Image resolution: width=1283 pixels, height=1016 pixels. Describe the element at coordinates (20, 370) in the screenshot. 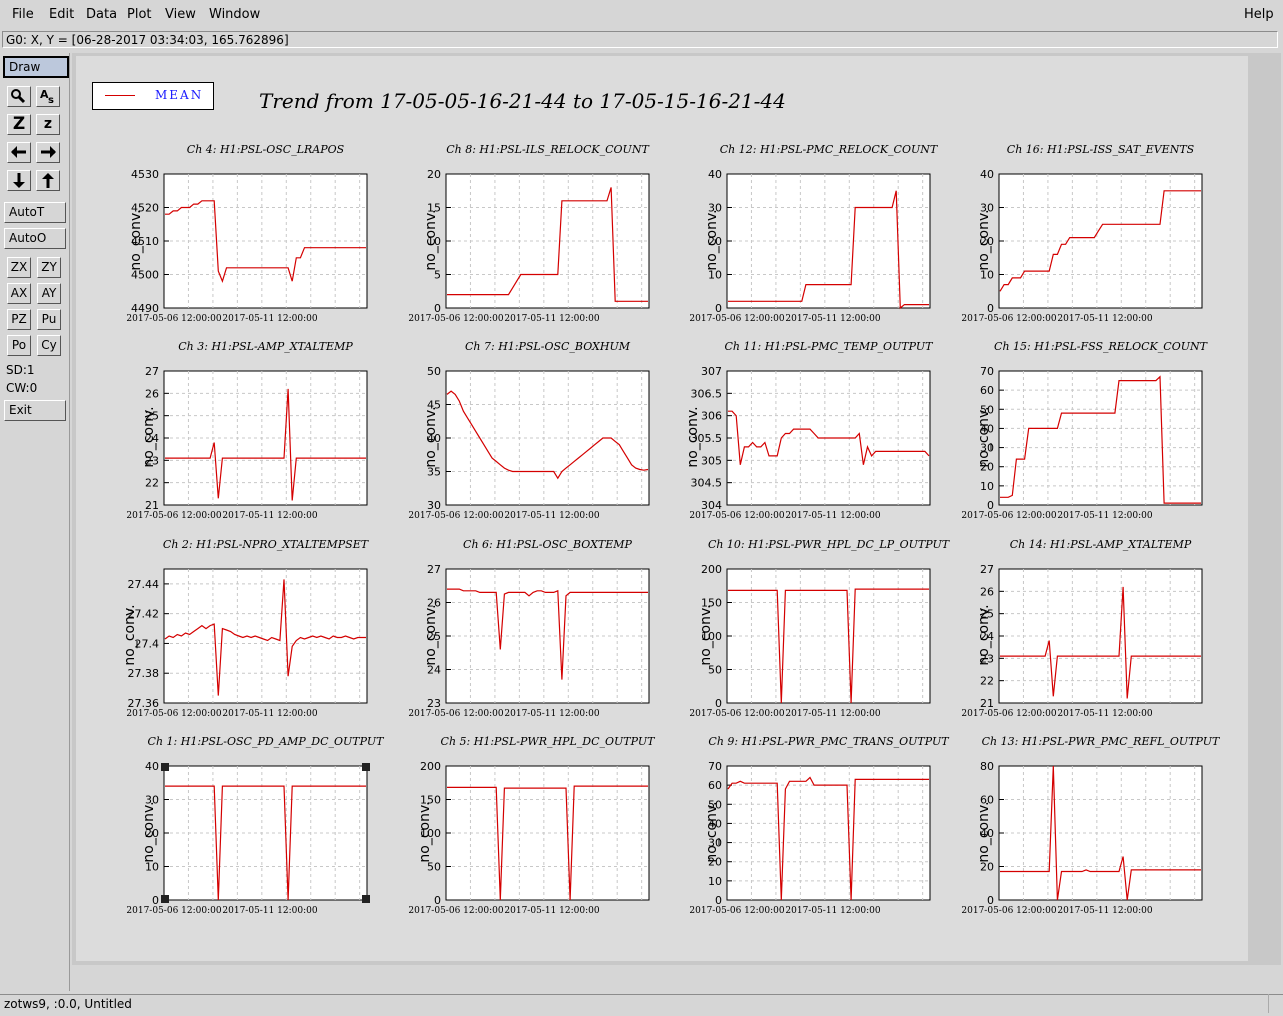

I see `sd-label: SD:1` at that location.